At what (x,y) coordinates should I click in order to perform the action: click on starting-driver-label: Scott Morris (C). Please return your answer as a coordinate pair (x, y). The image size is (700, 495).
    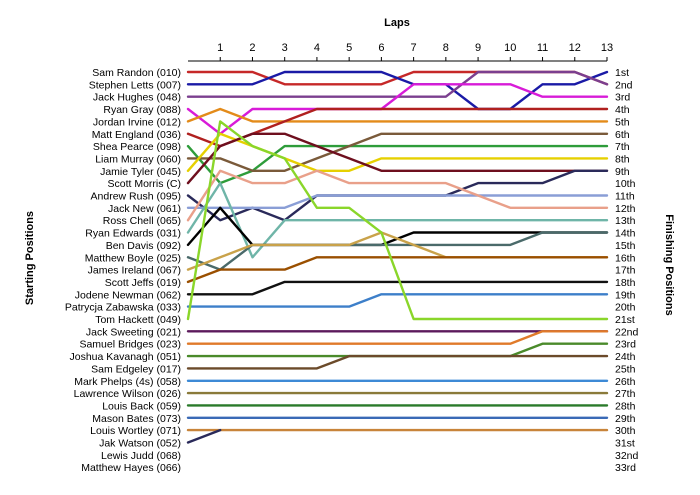
    Looking at the image, I should click on (145, 184).